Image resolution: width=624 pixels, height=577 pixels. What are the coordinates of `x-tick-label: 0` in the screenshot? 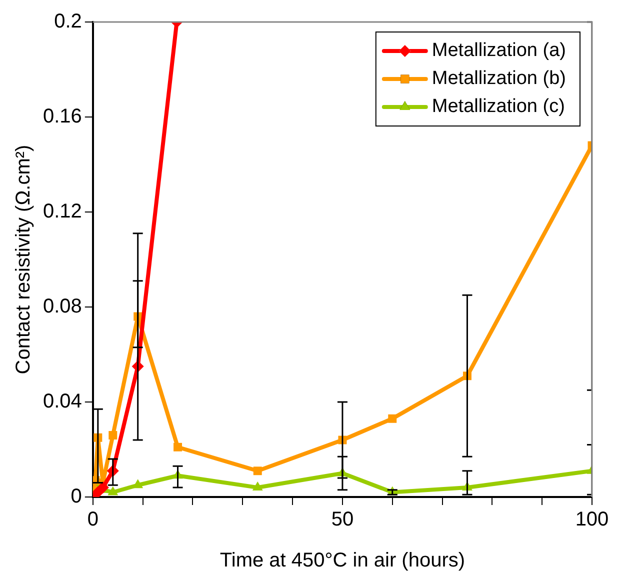 It's located at (92, 519).